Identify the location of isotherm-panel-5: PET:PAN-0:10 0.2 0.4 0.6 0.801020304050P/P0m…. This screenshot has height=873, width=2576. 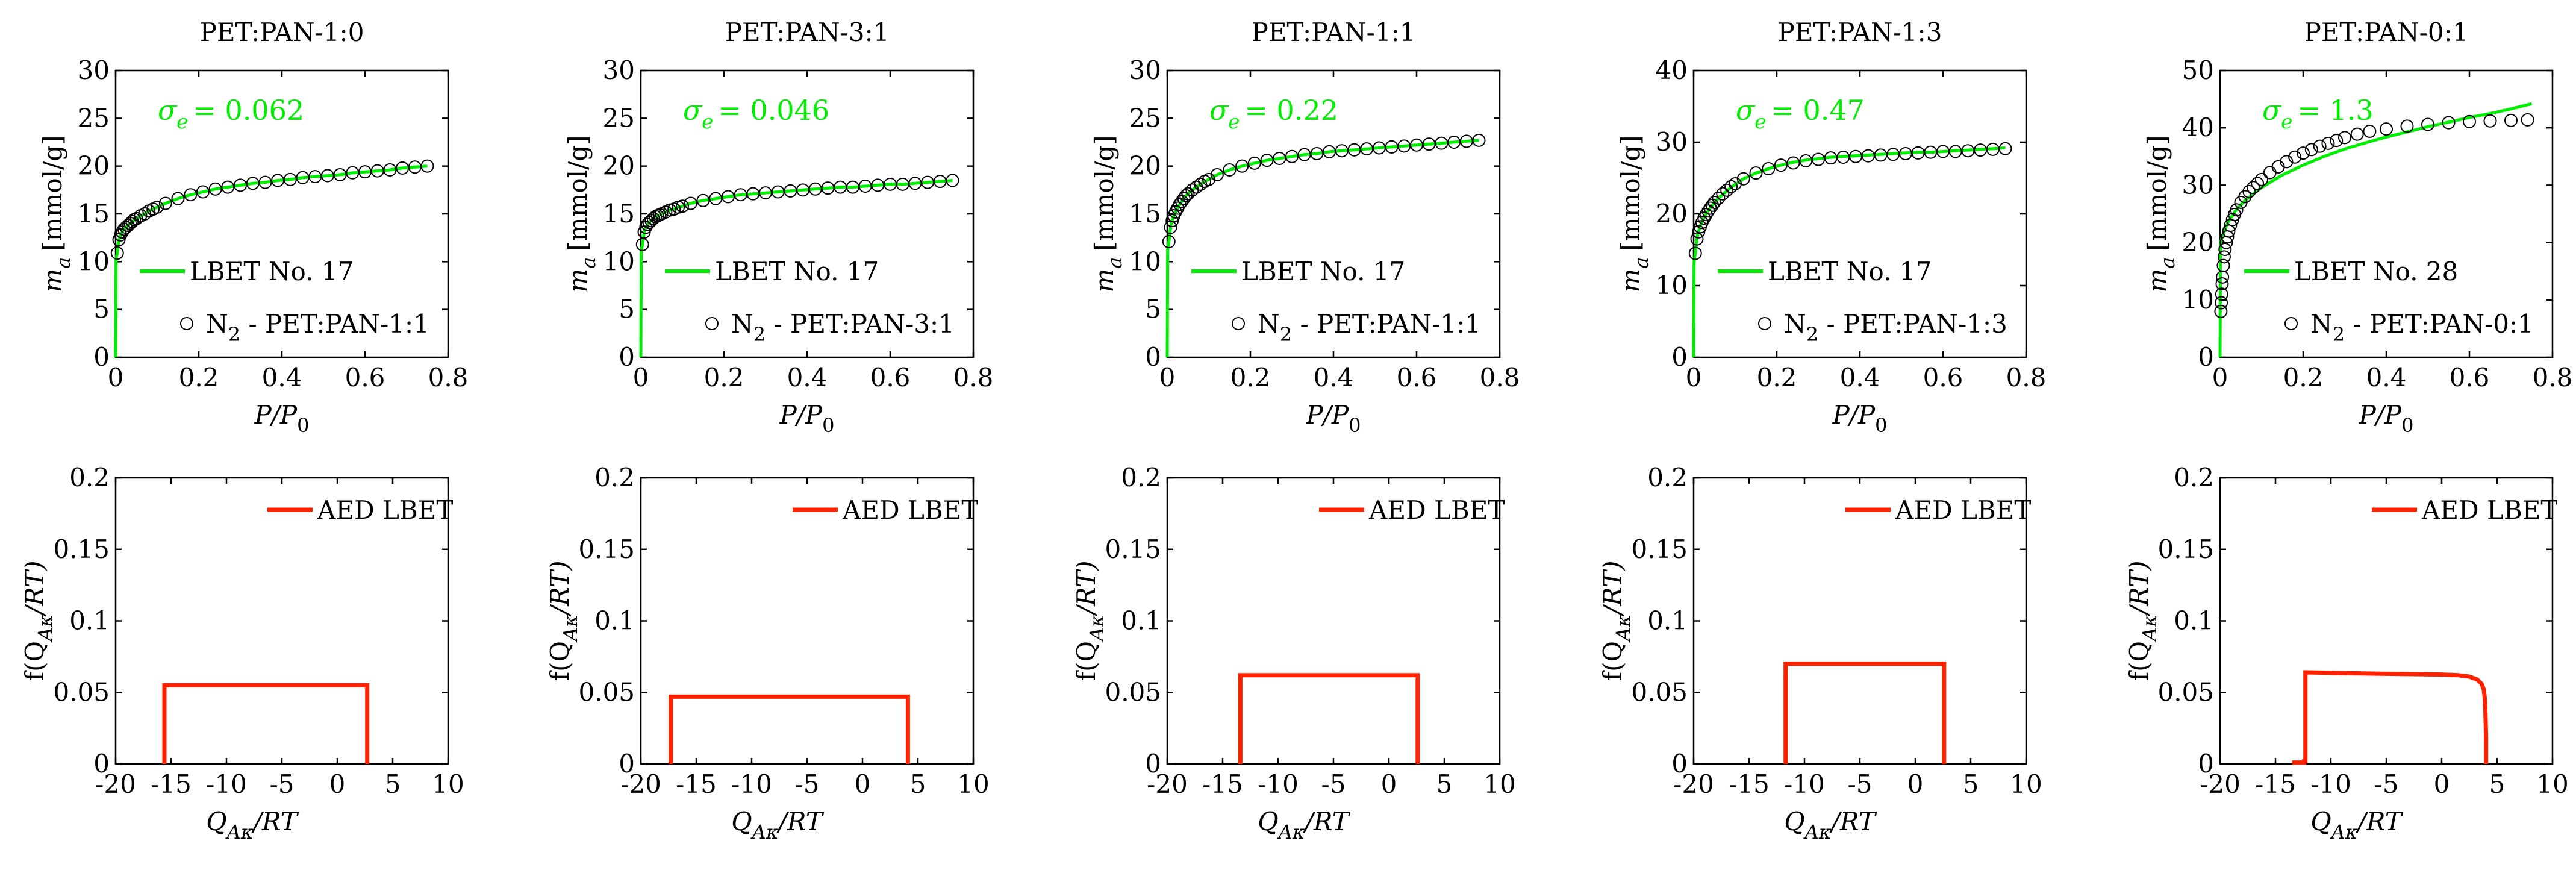
(2357, 227).